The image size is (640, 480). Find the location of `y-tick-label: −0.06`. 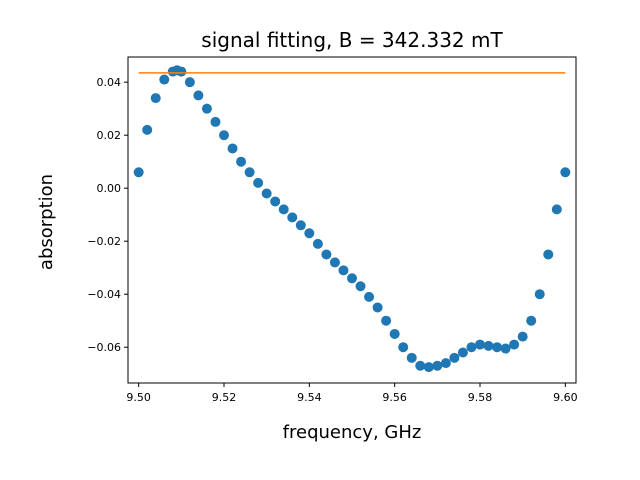

y-tick-label: −0.06 is located at coordinates (104, 347).